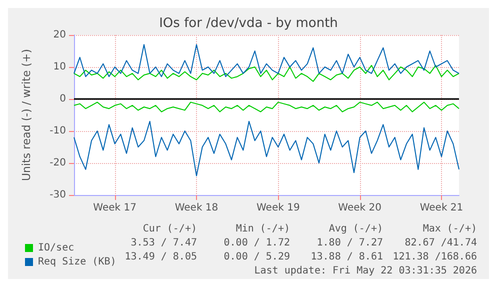 The height and width of the screenshot is (287, 497). Describe the element at coordinates (349, 243) in the screenshot. I see `text: 1.80 / 7.27` at that location.